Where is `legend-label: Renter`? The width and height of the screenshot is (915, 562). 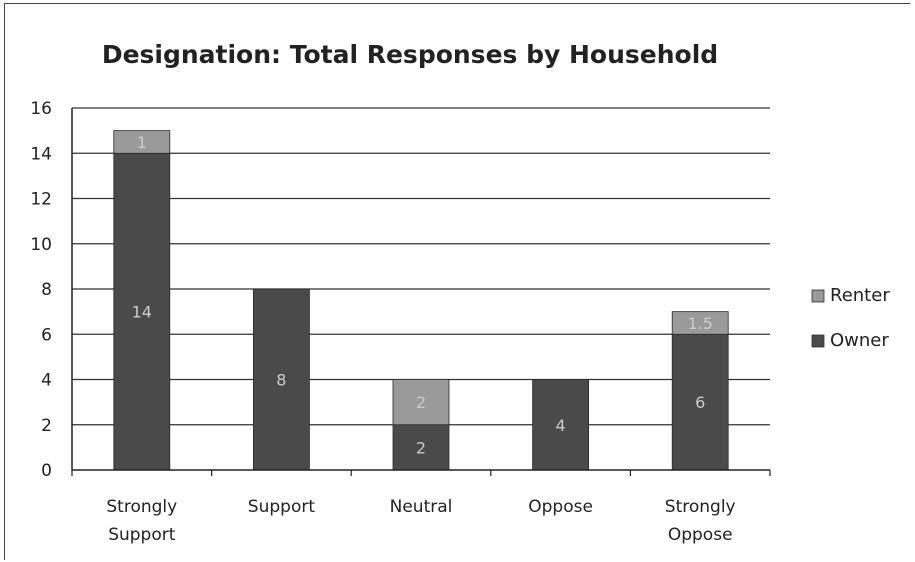 legend-label: Renter is located at coordinates (860, 295).